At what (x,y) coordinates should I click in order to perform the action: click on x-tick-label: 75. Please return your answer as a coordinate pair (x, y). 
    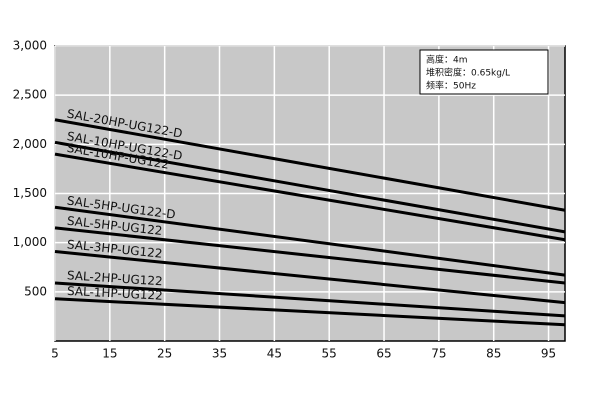
    Looking at the image, I should click on (438, 354).